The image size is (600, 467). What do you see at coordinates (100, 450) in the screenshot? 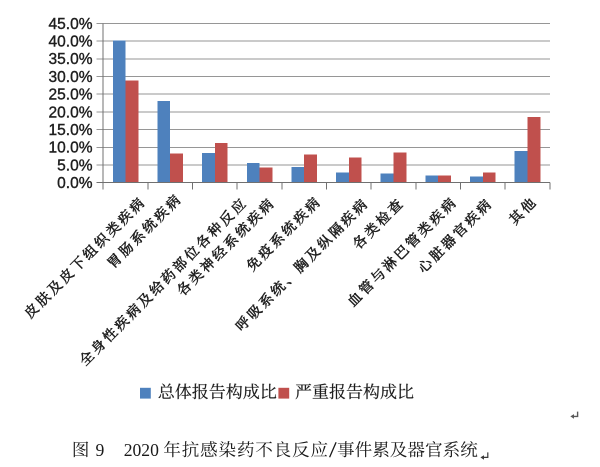
I see `svg-text: 9` at bounding box center [100, 450].